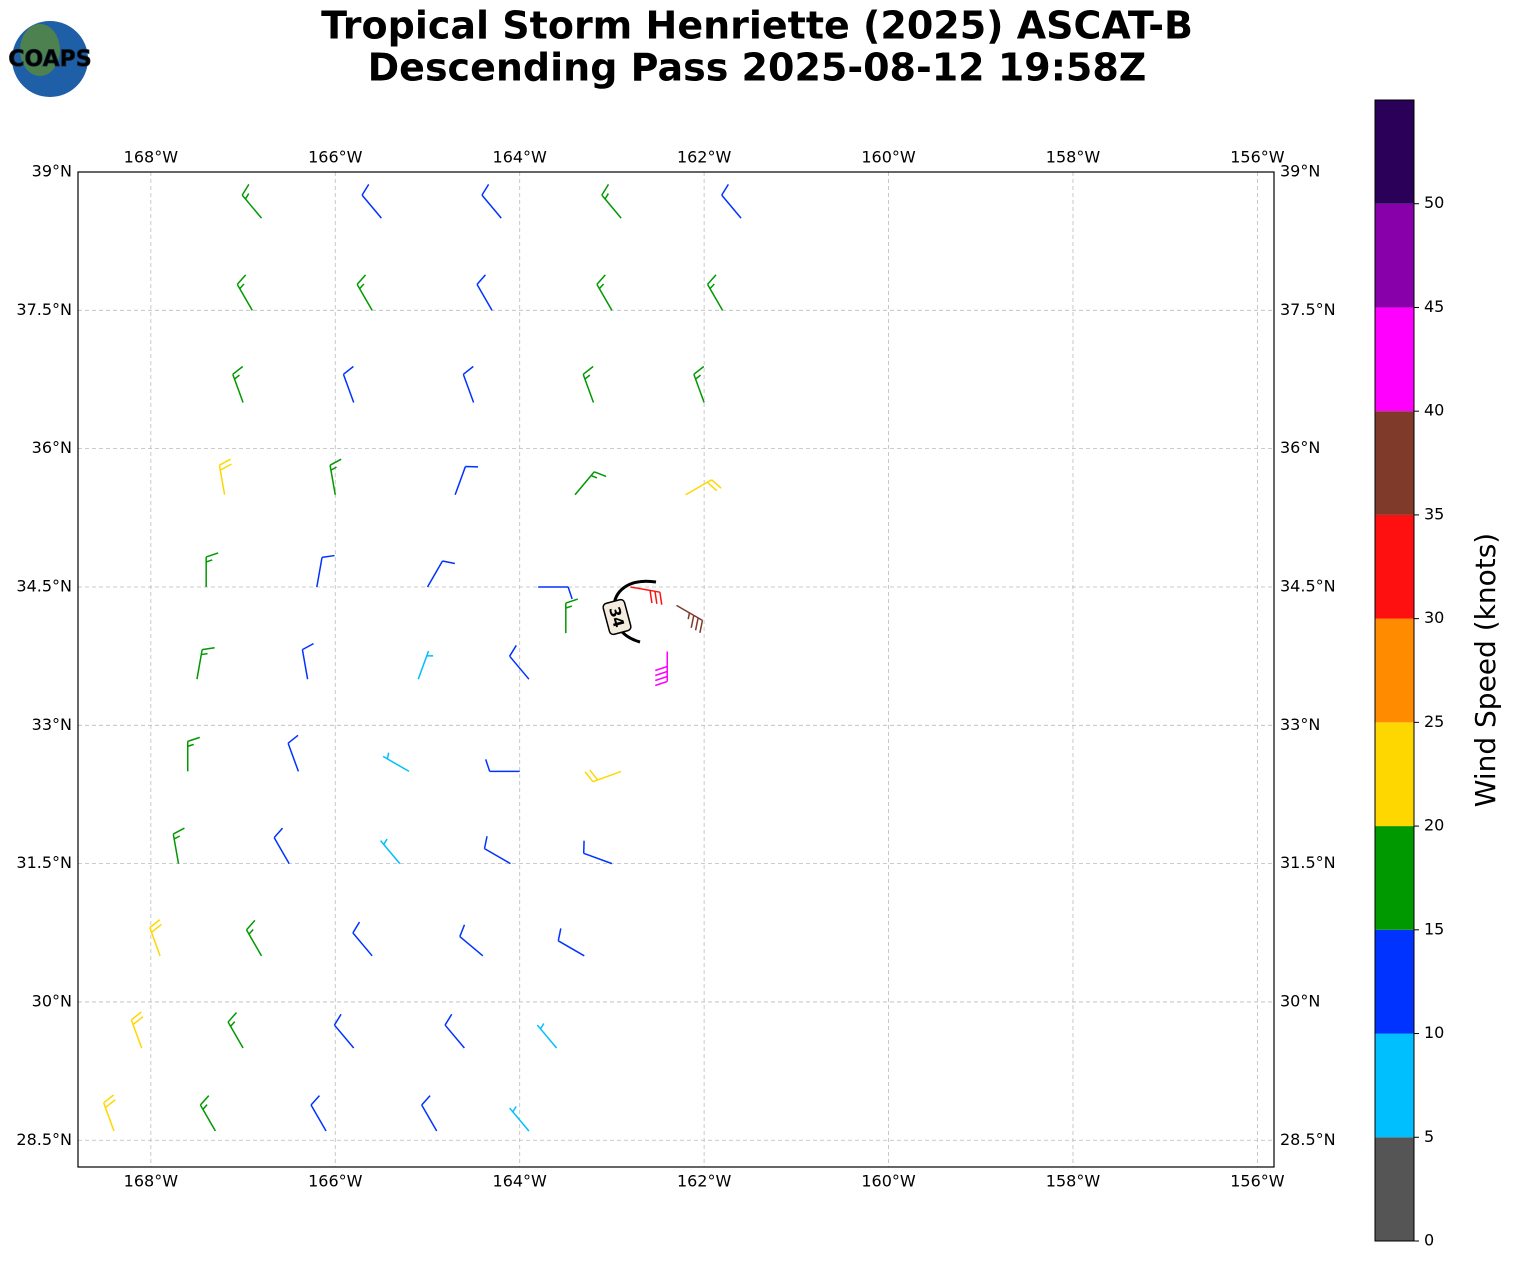 The width and height of the screenshot is (1513, 1268). What do you see at coordinates (1257, 157) in the screenshot?
I see `x-tick-label-top: 156°W` at bounding box center [1257, 157].